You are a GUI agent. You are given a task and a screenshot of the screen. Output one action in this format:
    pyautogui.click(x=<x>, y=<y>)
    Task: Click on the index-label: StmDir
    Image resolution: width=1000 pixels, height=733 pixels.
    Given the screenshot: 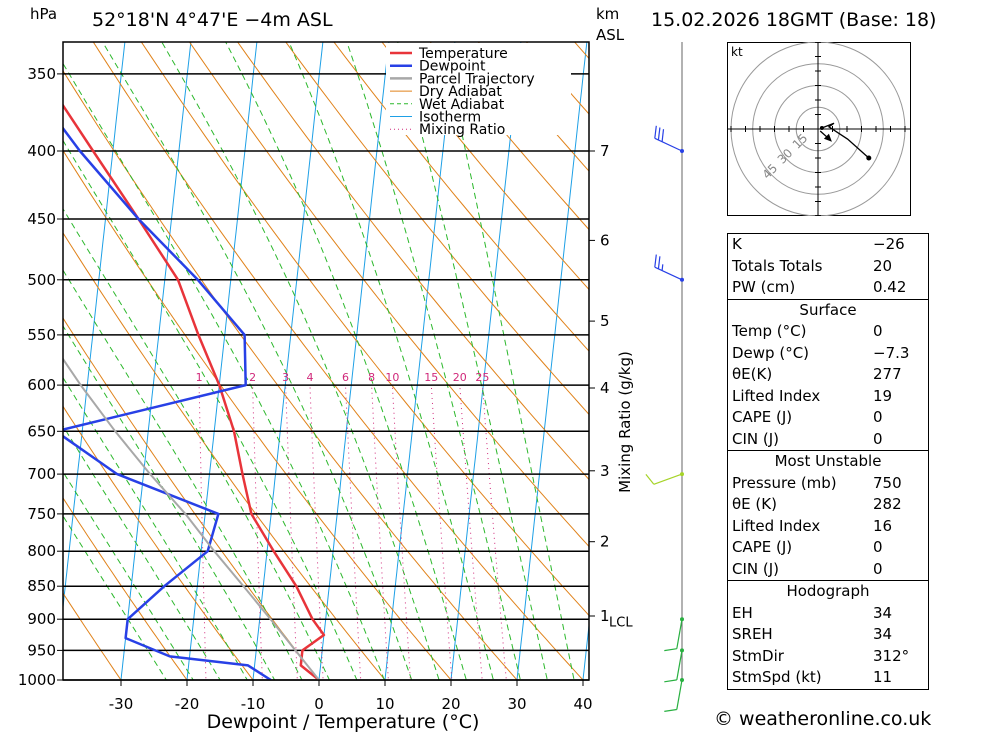 What is the action you would take?
    pyautogui.click(x=758, y=655)
    